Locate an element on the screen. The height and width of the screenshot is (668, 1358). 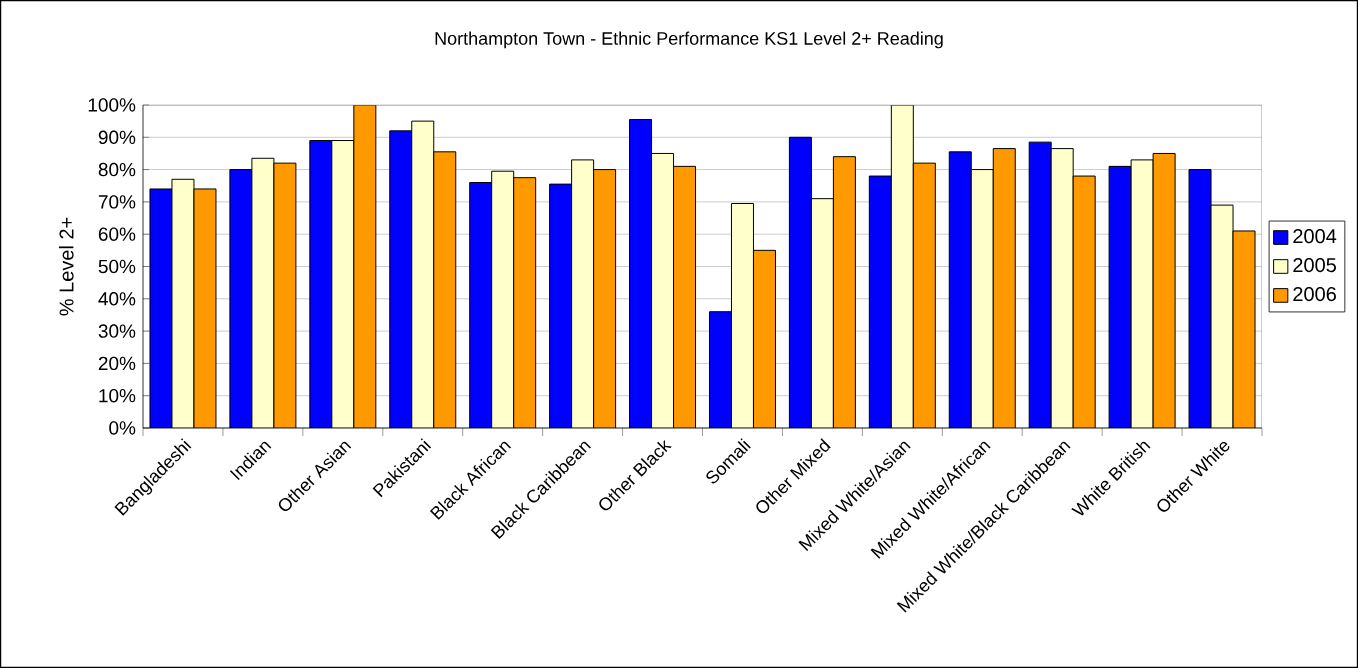
y-tick-label: 70% is located at coordinates (117, 202).